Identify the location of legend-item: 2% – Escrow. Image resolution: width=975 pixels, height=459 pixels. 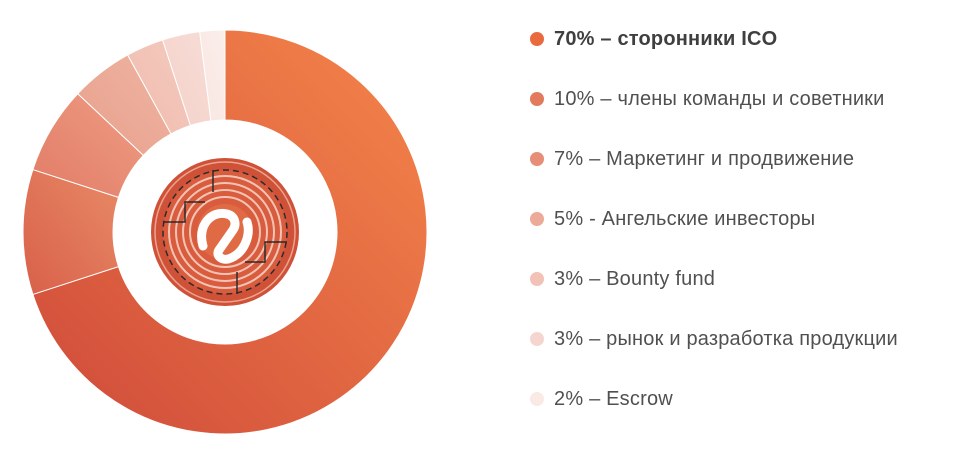
(750, 418).